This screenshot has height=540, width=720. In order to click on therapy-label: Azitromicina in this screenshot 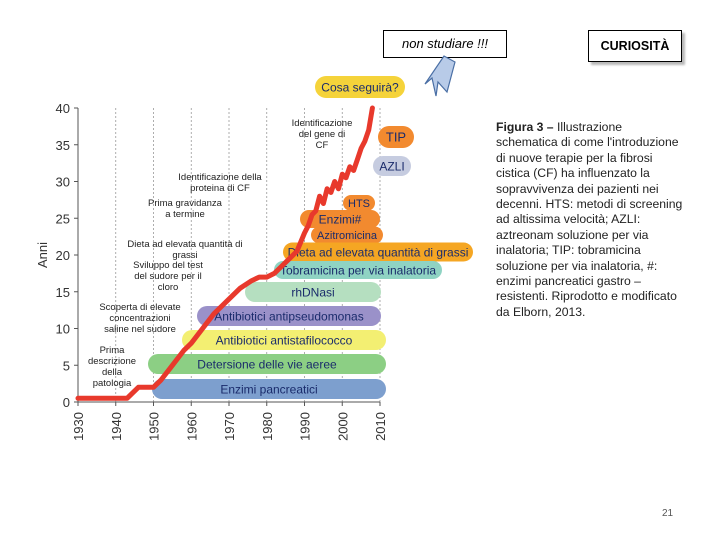, I will do `click(347, 236)`.